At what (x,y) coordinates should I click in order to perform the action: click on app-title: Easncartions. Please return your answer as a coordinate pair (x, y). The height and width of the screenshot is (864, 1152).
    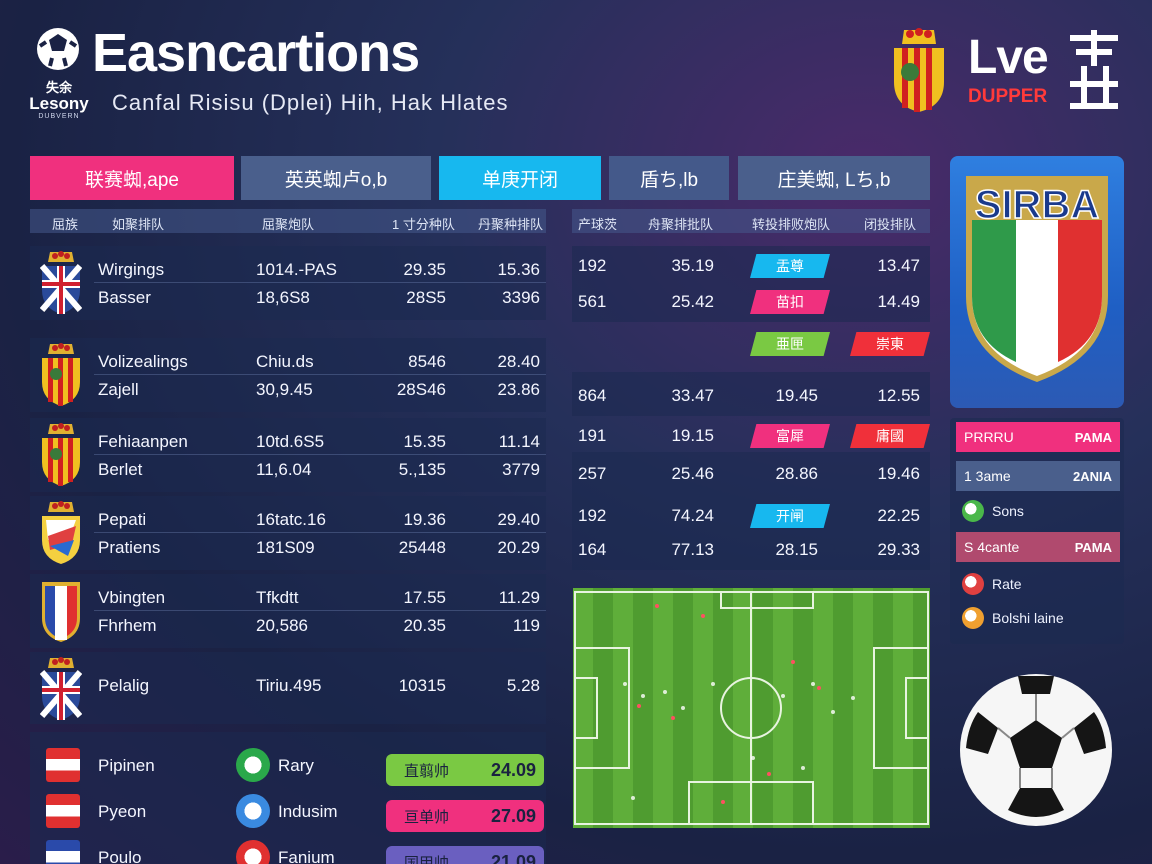
    Looking at the image, I should click on (256, 53).